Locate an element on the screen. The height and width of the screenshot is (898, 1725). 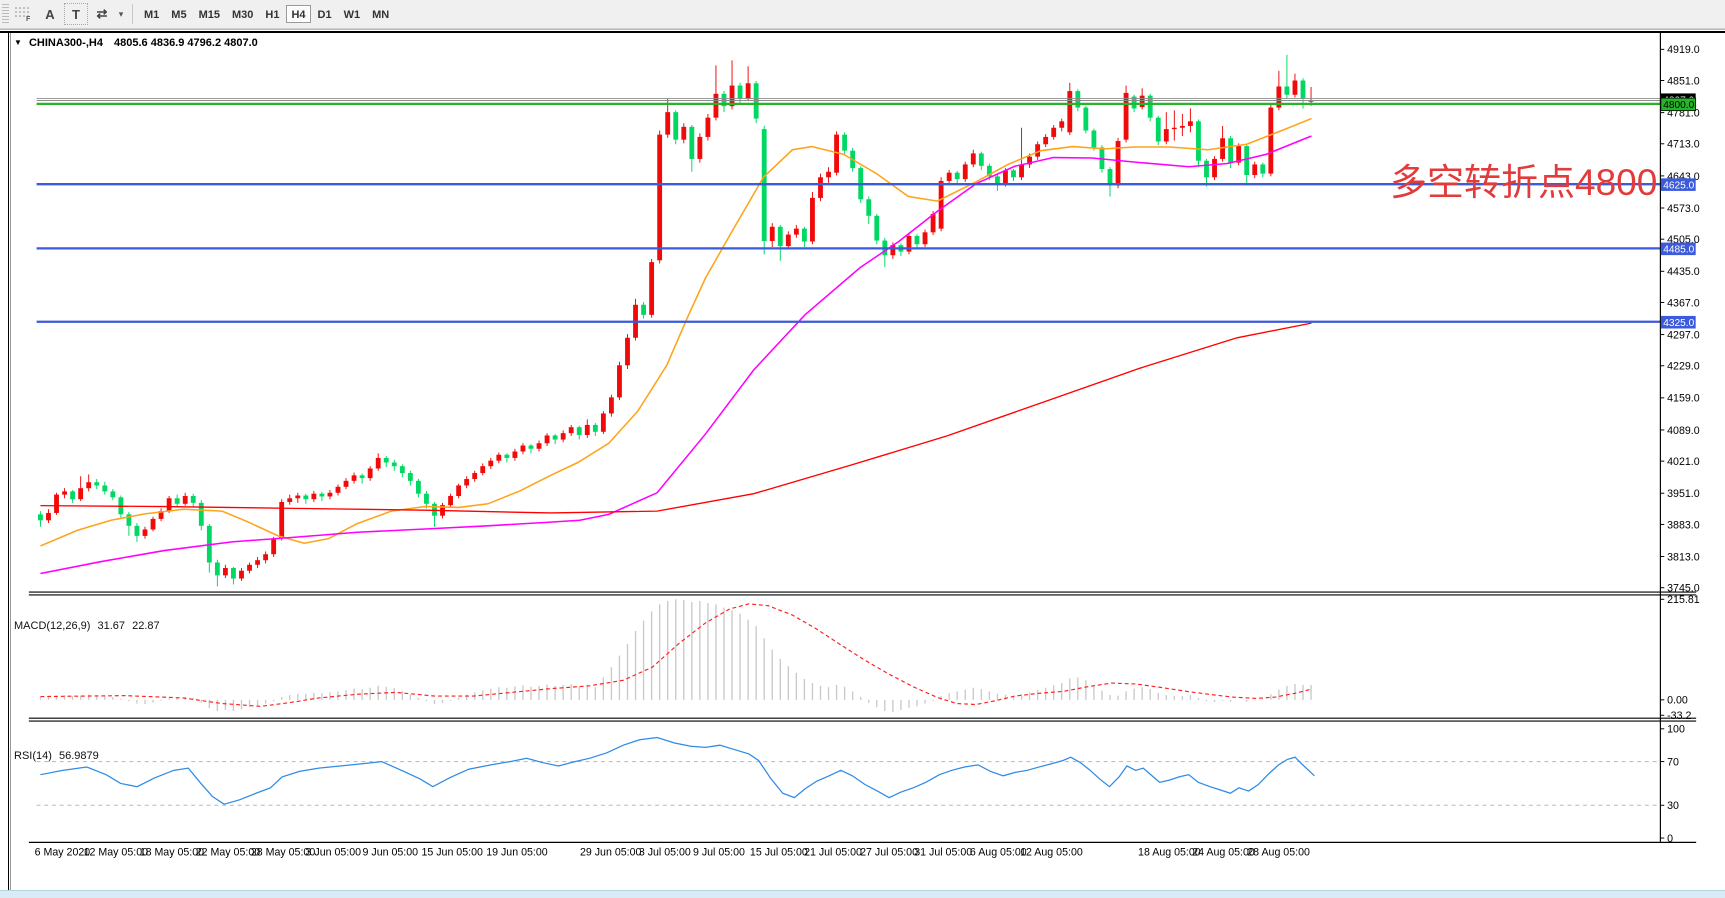
rsi-indicator-label: RSI(14) 56.9879 is located at coordinates (58, 756).